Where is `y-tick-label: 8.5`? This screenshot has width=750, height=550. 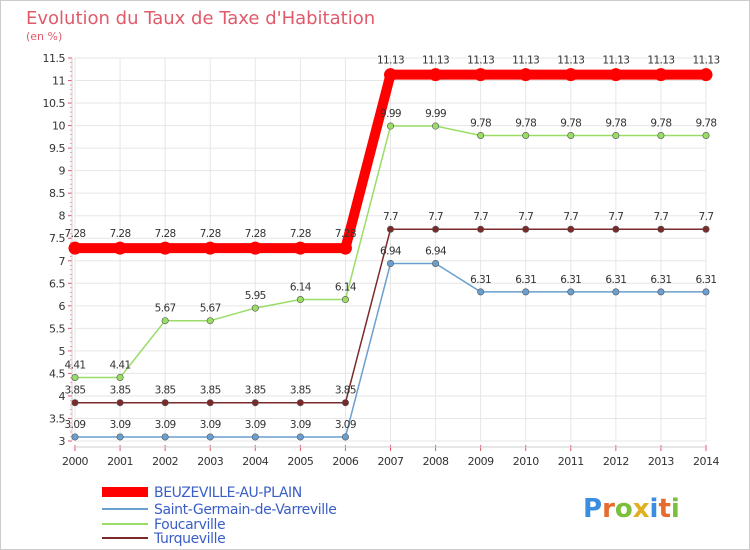
y-tick-label: 8.5 is located at coordinates (57, 193).